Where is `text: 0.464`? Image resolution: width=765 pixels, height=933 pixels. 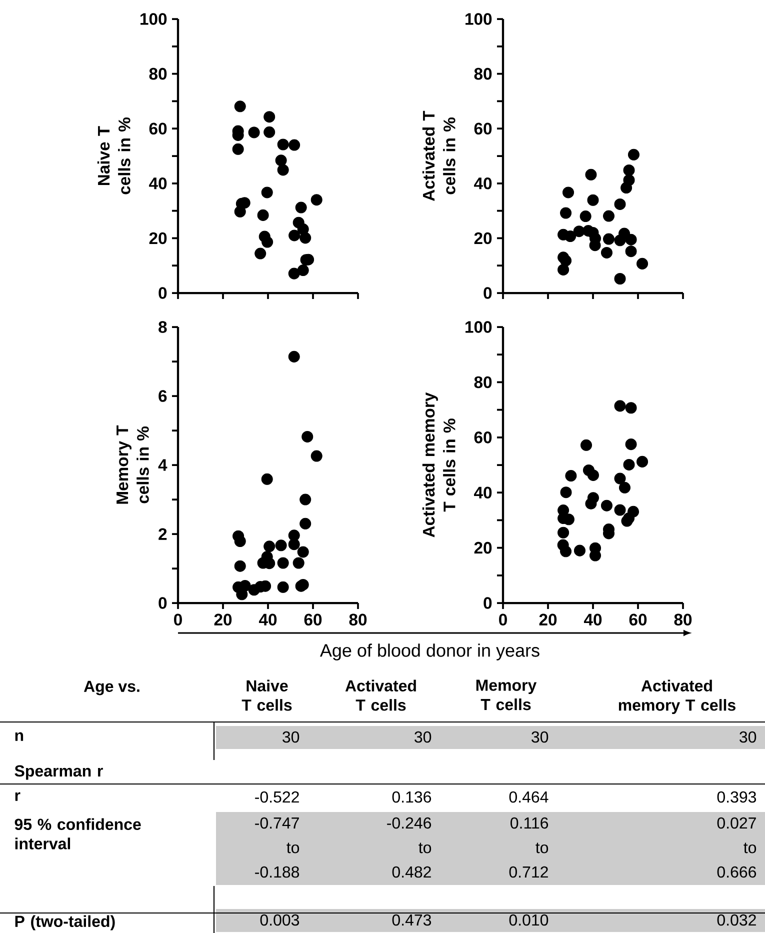
text: 0.464 is located at coordinates (528, 797).